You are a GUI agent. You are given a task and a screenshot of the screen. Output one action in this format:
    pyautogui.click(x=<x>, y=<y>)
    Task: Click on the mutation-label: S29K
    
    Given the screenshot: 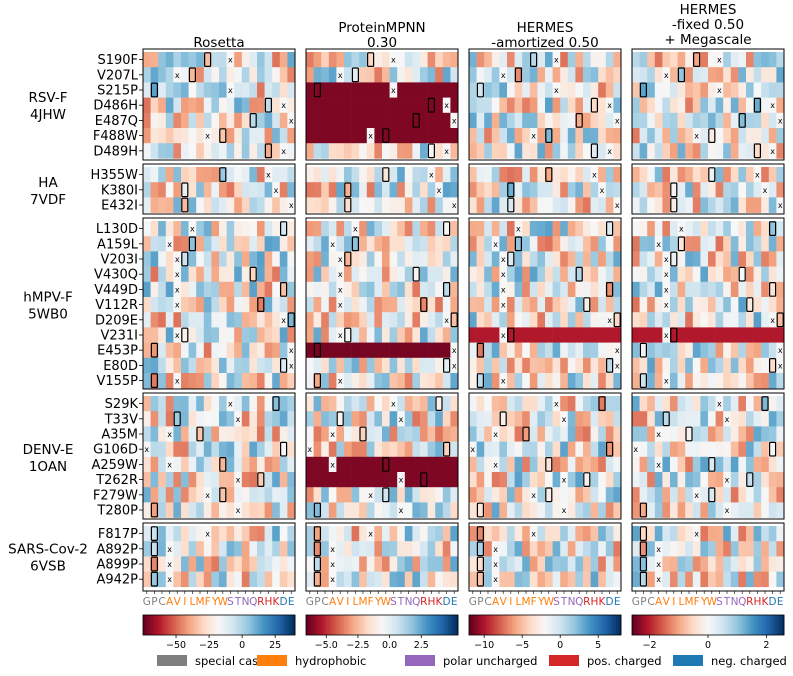 What is the action you would take?
    pyautogui.click(x=122, y=404)
    